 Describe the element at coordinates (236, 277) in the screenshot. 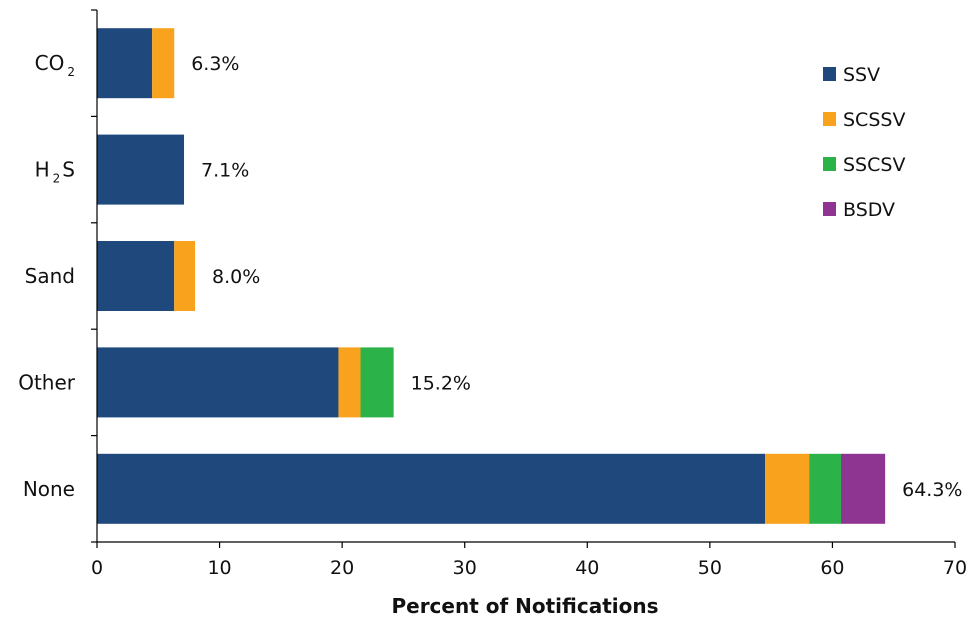

I see `total-label-sand: 8.0%` at that location.